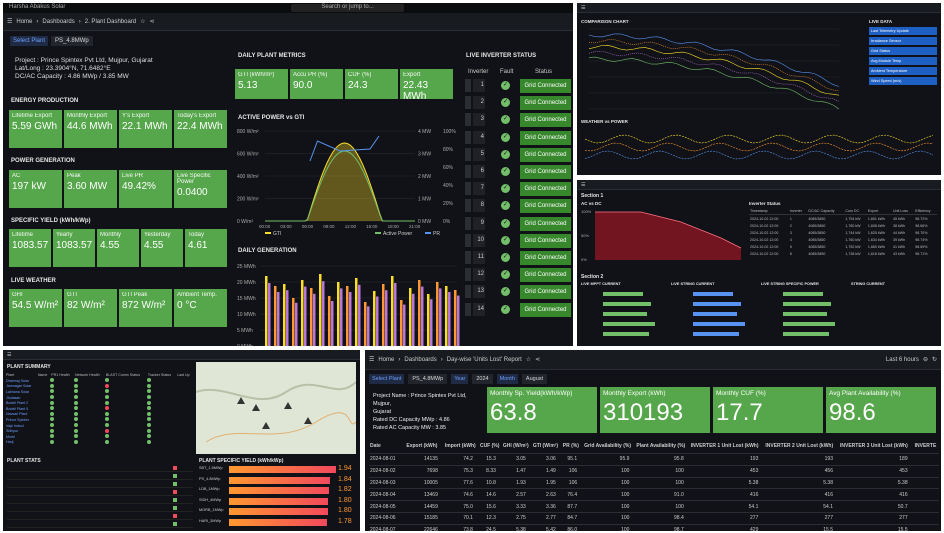 The width and height of the screenshot is (944, 533). I want to click on filter-dropdown: August, so click(534, 379).